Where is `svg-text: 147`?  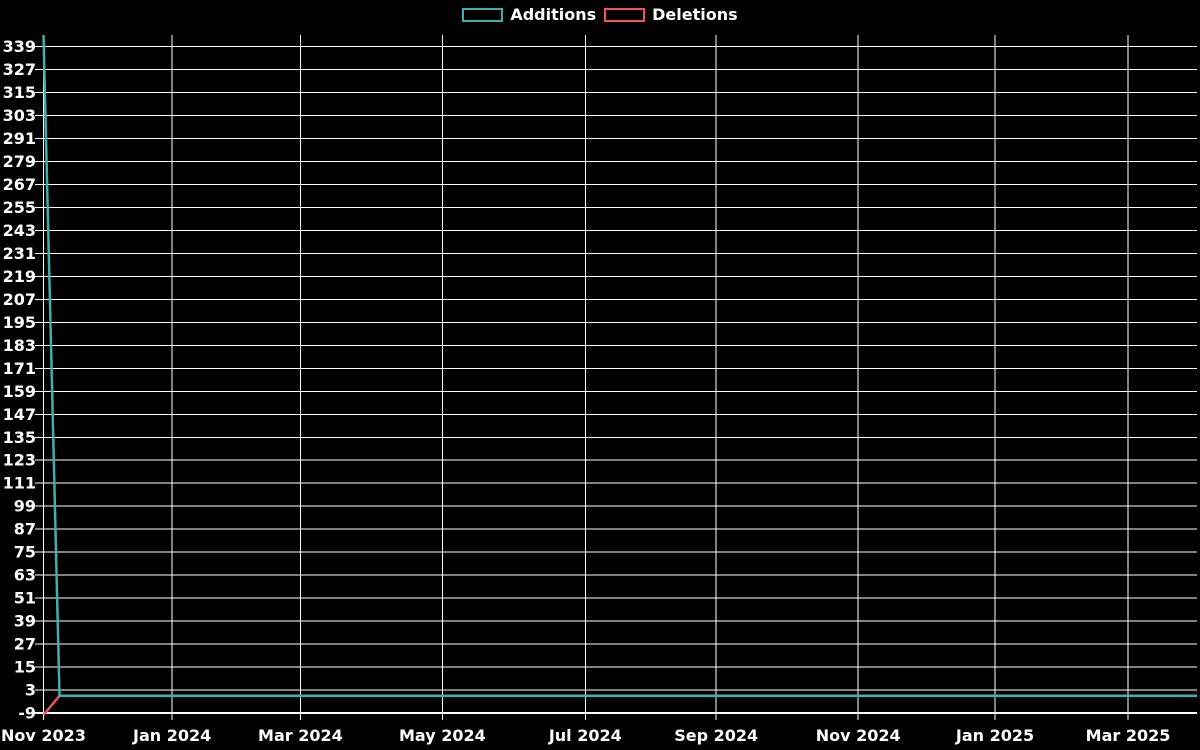
svg-text: 147 is located at coordinates (19, 414).